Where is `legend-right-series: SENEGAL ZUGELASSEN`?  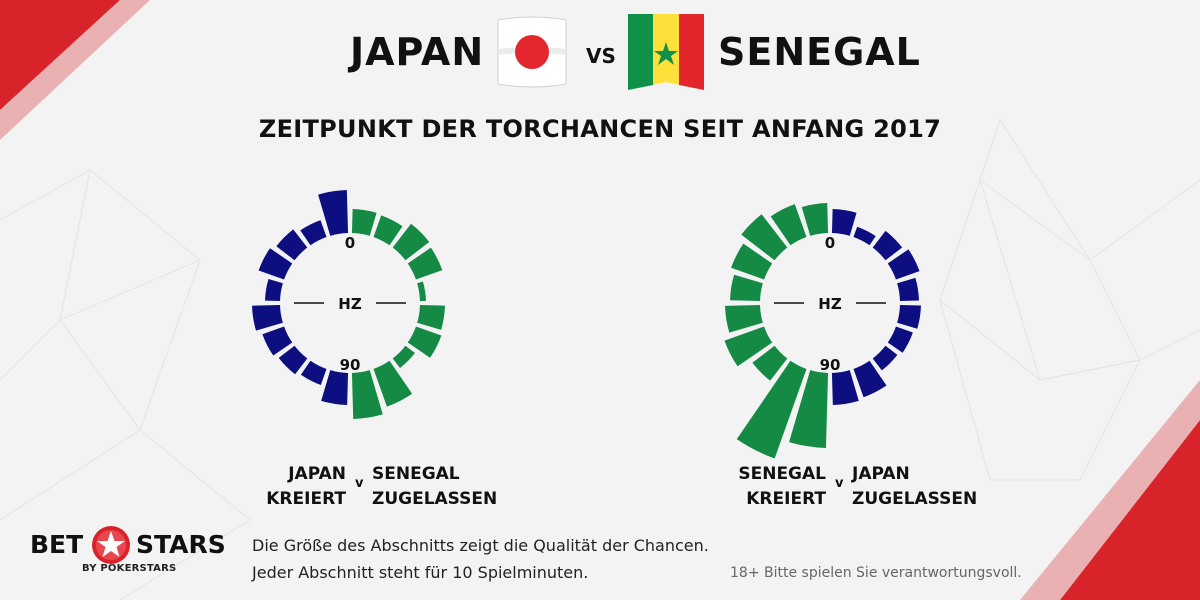 legend-right-series: SENEGAL ZUGELASSEN is located at coordinates (435, 486).